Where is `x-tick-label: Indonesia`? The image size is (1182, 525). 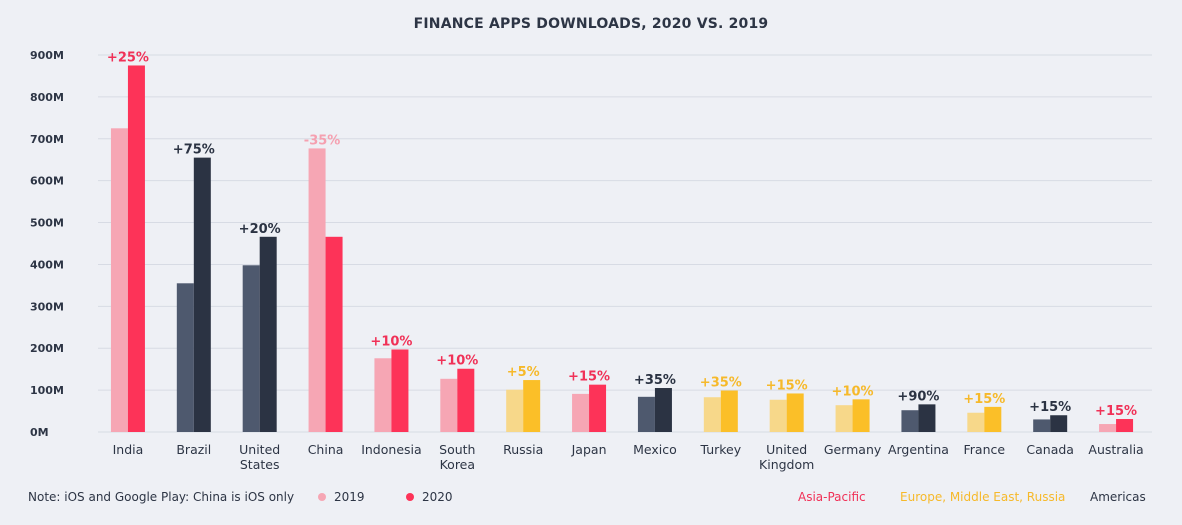
x-tick-label: Indonesia is located at coordinates (391, 449).